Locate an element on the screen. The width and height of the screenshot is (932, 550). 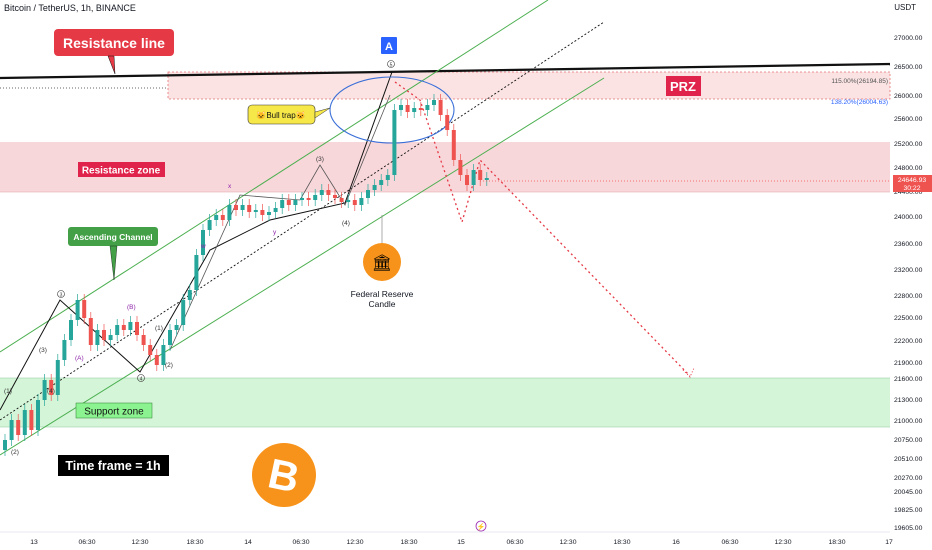
prz-label: PRZ is located at coordinates (683, 86).